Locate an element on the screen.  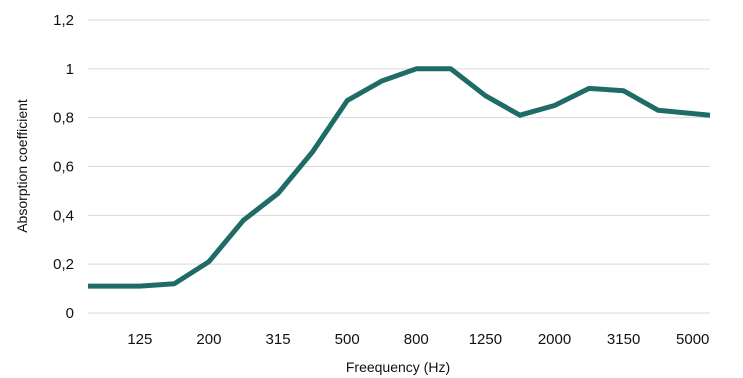
x-axis-tick-labels: 125 200 315 500 800 1250 2000 3150 5000 is located at coordinates (418, 339).